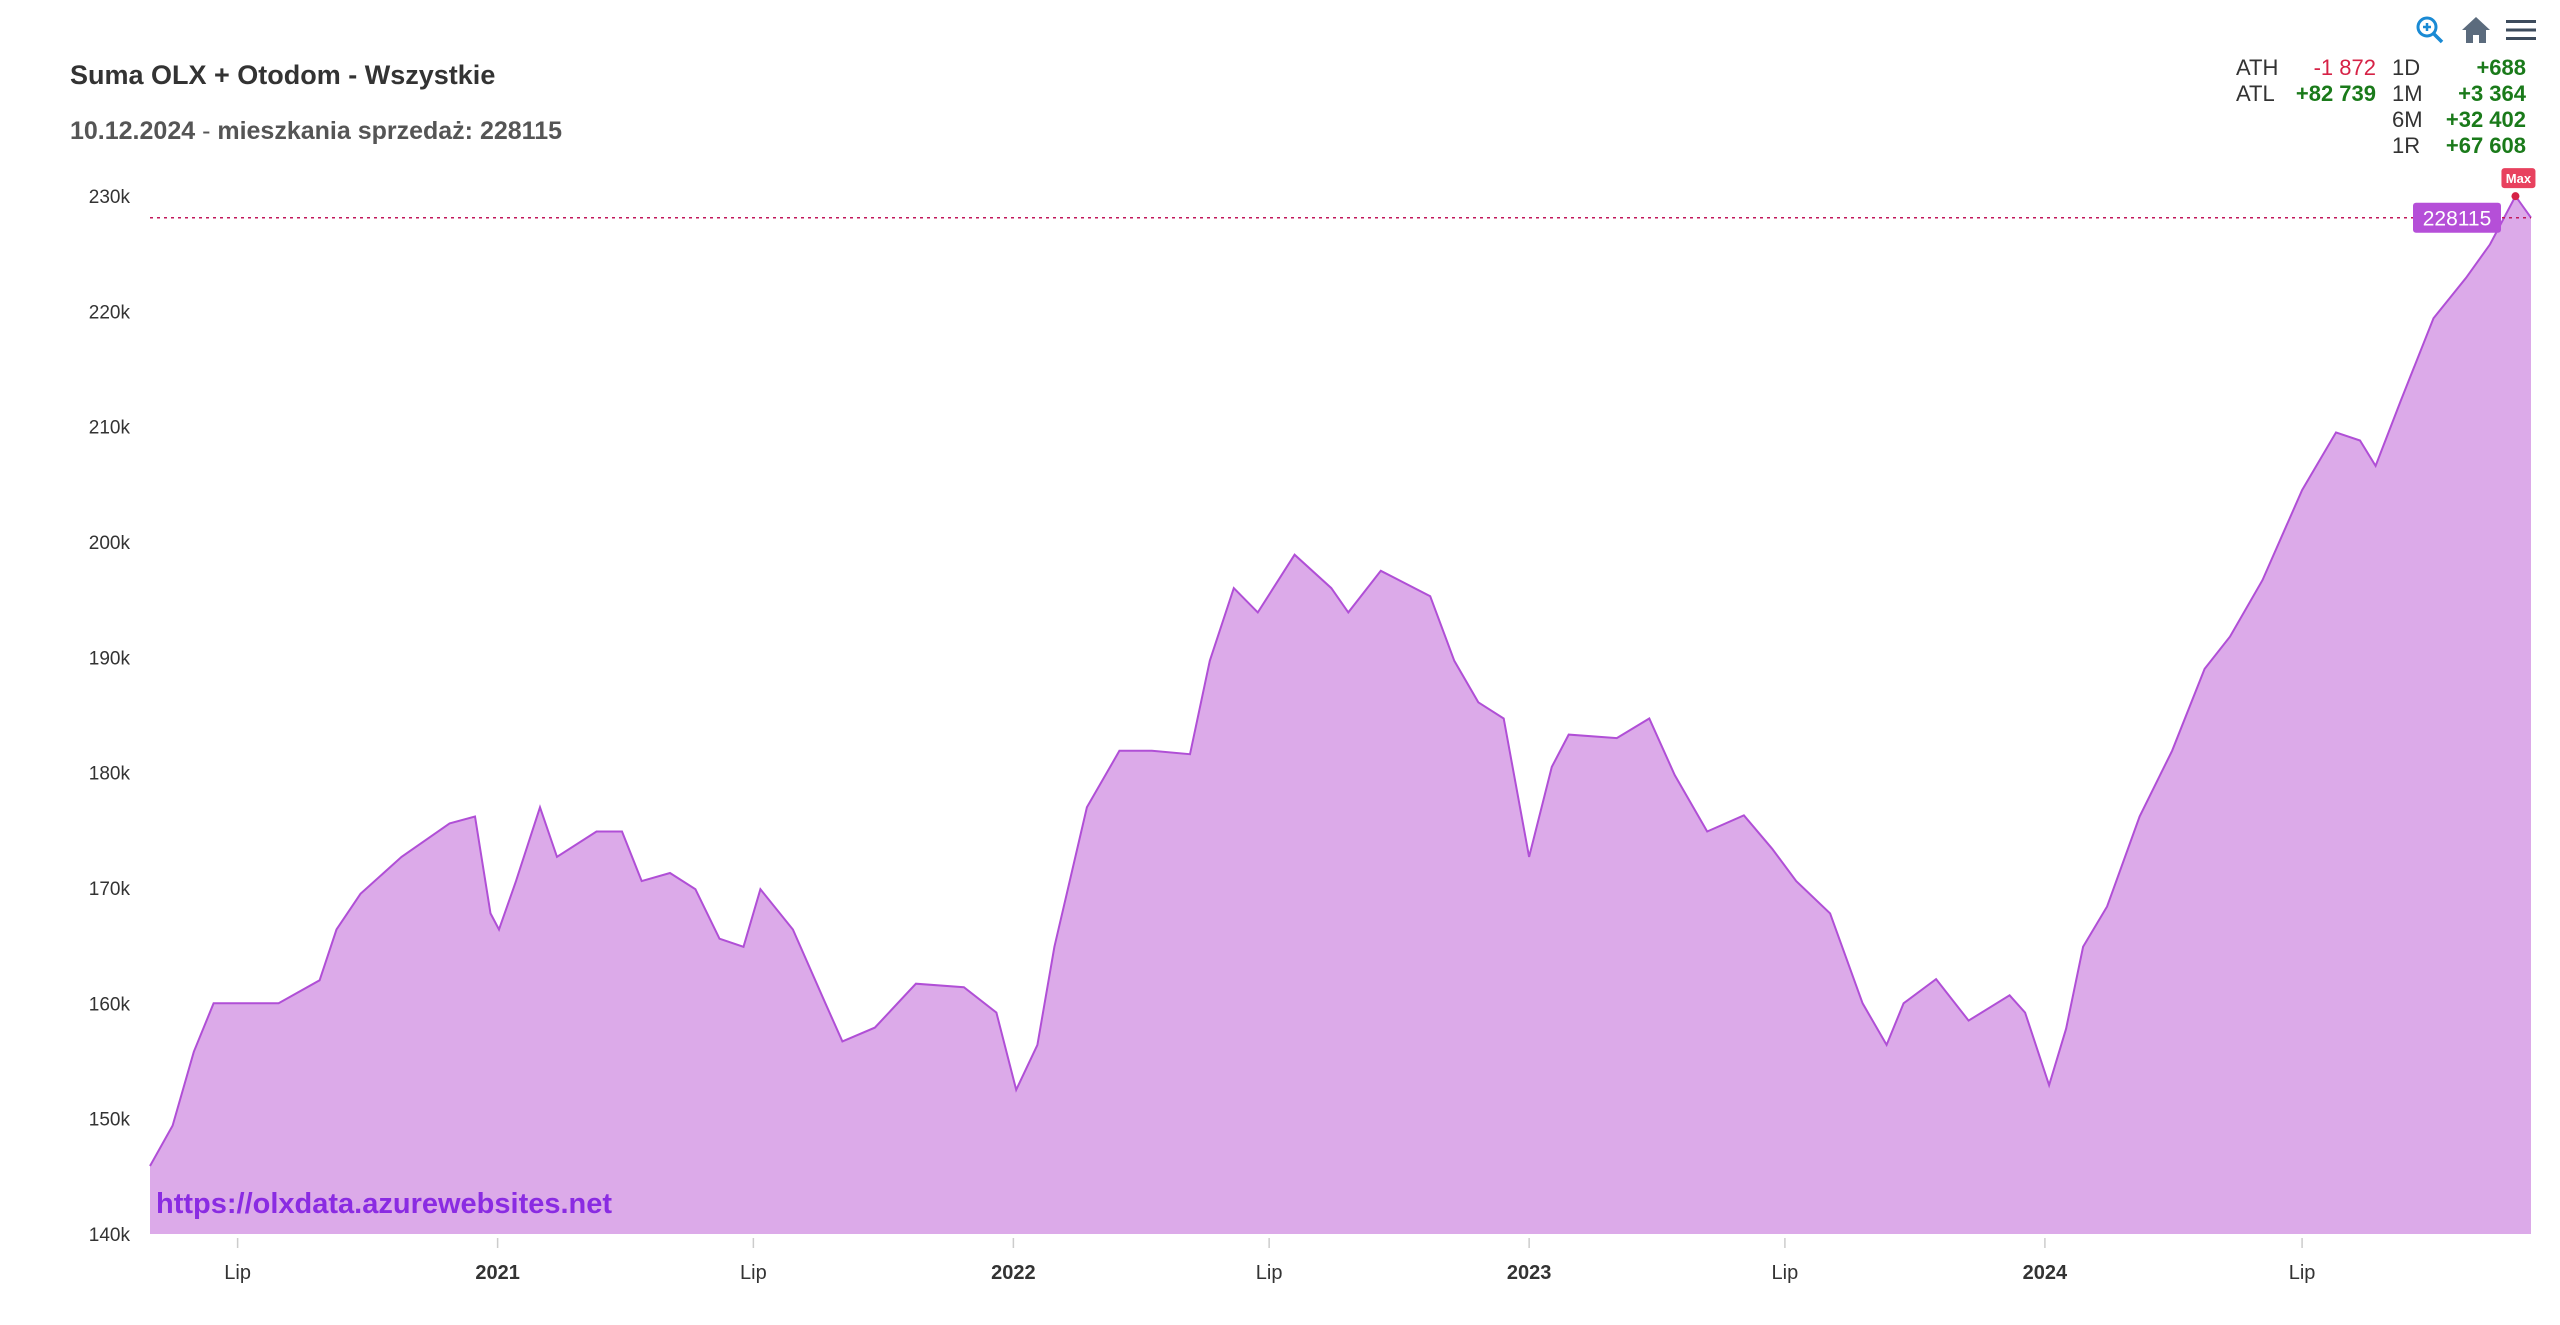  Describe the element at coordinates (1013, 1273) in the screenshot. I see `x-tick-label: 2022` at that location.